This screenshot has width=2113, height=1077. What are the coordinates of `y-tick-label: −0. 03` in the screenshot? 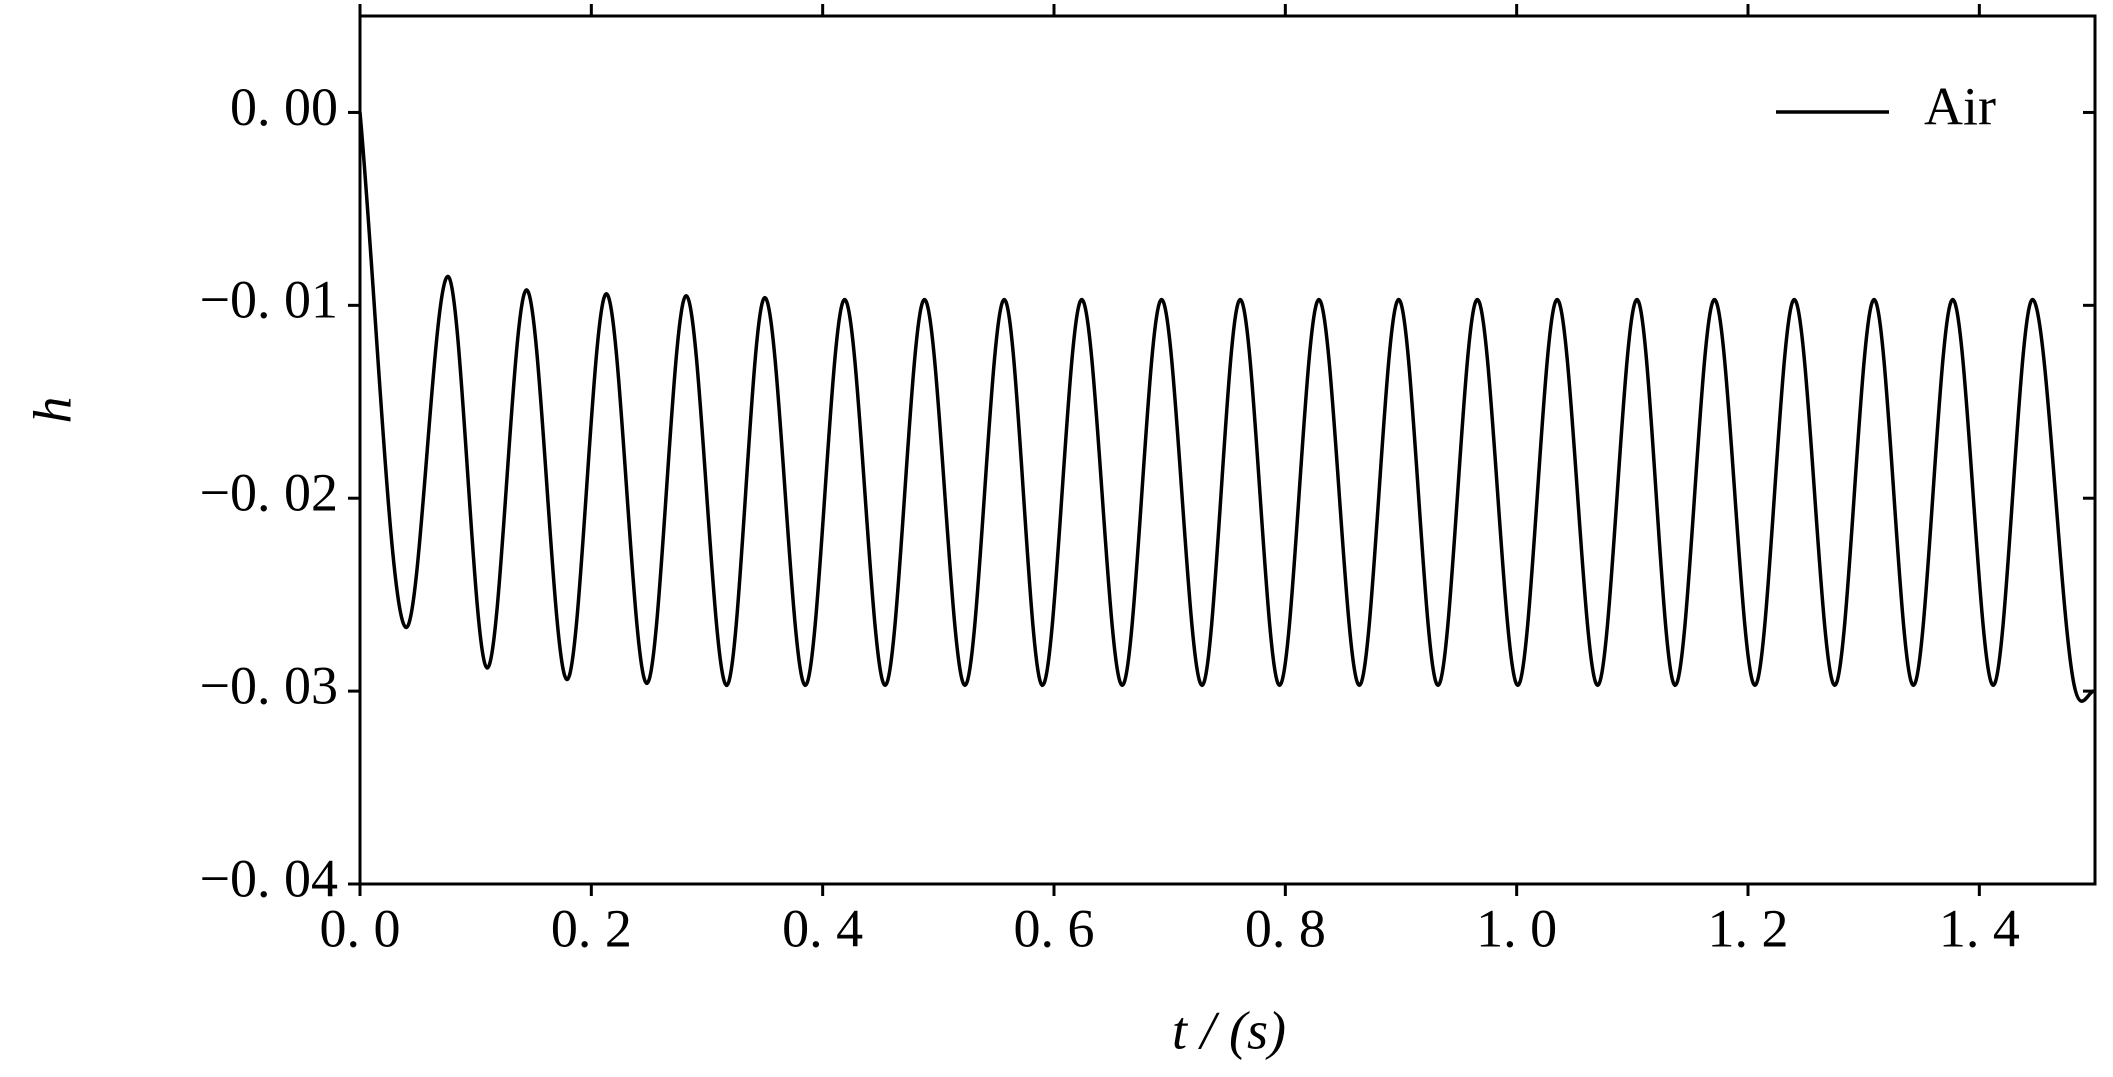 It's located at (269, 686).